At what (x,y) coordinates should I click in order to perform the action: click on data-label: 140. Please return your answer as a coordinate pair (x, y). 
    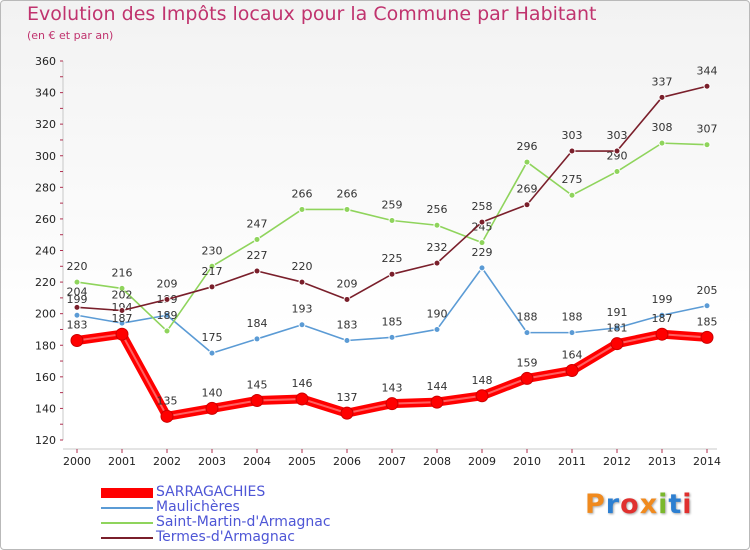
    Looking at the image, I should click on (212, 392).